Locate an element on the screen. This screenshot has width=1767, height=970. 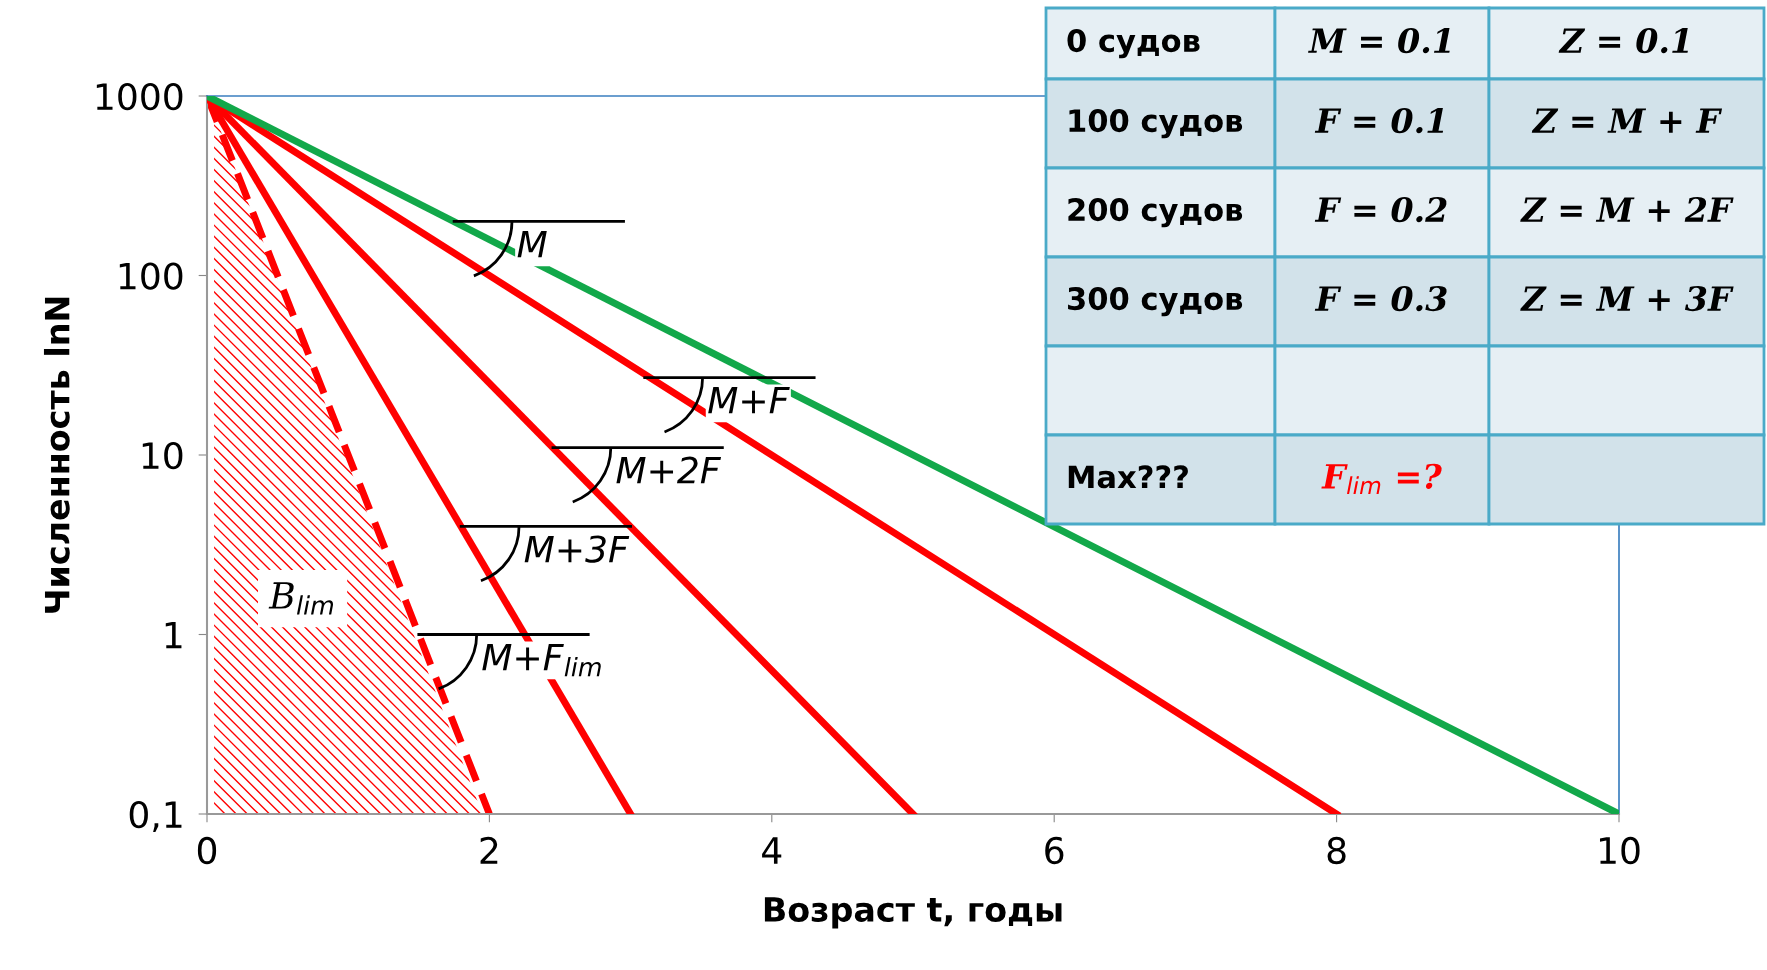
x-tick-label: 10 is located at coordinates (1619, 850).